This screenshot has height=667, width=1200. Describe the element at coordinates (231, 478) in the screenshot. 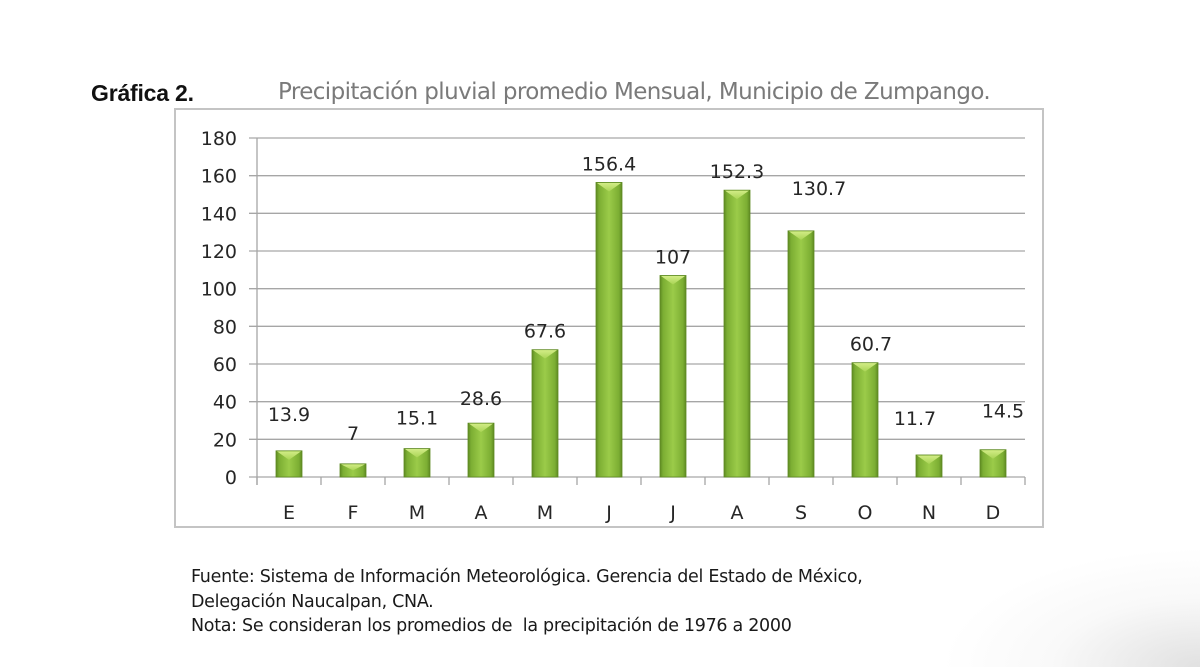

I see `y-tick-label: 0` at that location.